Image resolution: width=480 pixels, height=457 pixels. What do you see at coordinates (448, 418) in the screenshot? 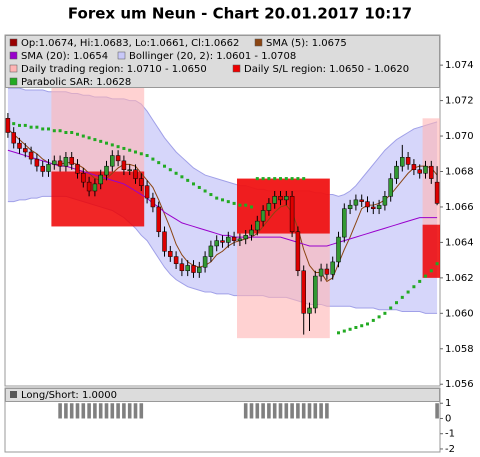
I see `y-tick-label: 0` at bounding box center [448, 418].